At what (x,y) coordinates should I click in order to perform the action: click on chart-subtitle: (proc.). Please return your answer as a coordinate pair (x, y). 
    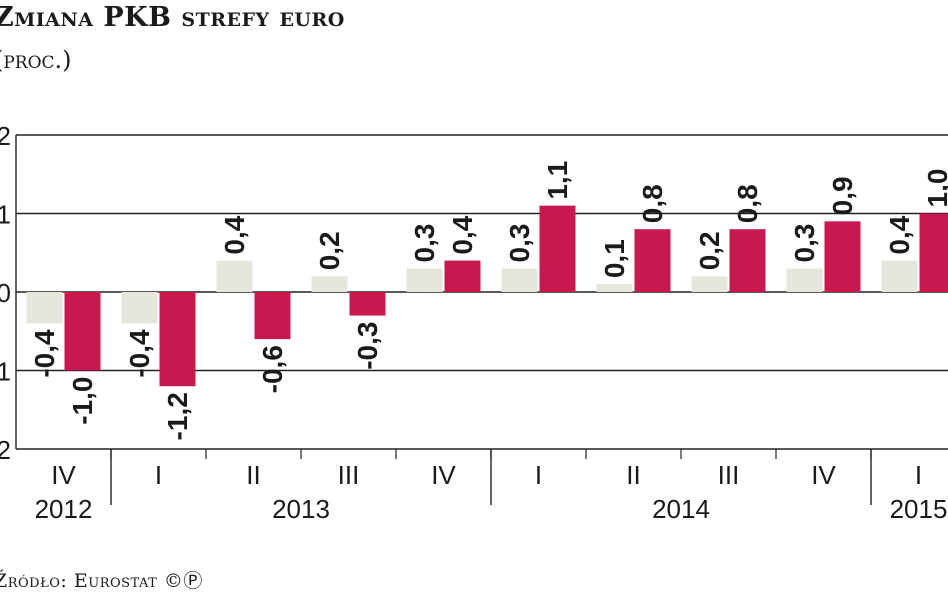
    Looking at the image, I should click on (36, 60).